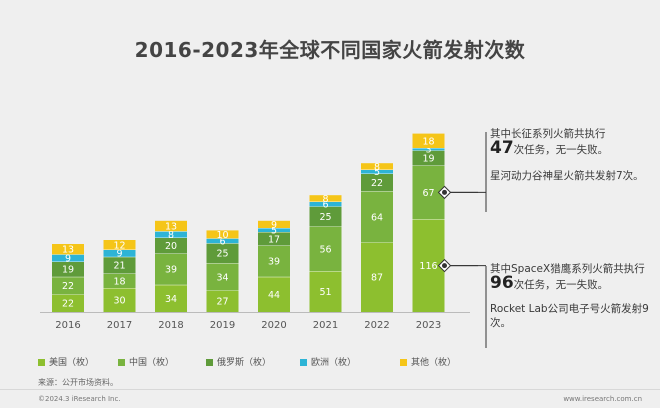 The image size is (660, 408). What do you see at coordinates (502, 283) in the screenshot?
I see `spacex-mission-count: 96` at bounding box center [502, 283].